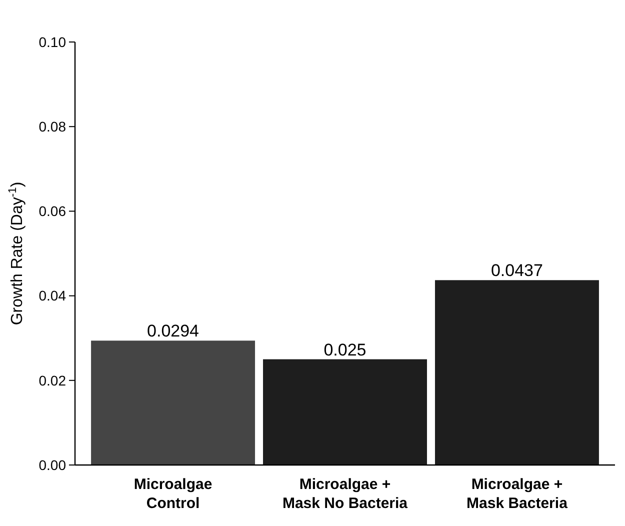 This screenshot has width=625, height=526. I want to click on y-tick-label: 0.08, so click(52, 126).